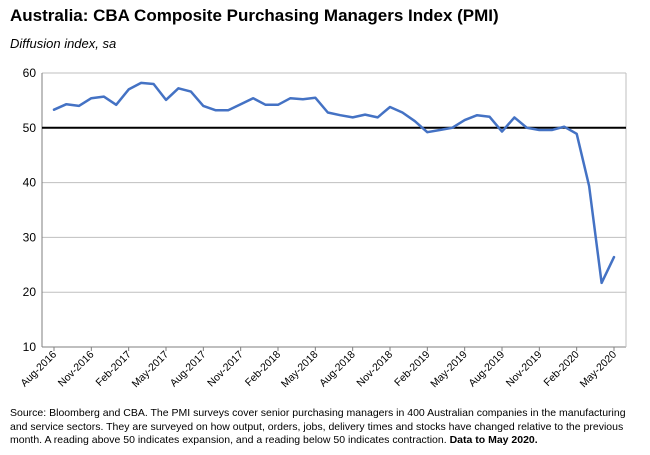 The width and height of the screenshot is (650, 455). I want to click on y-tick-label-40: 40, so click(30, 183).